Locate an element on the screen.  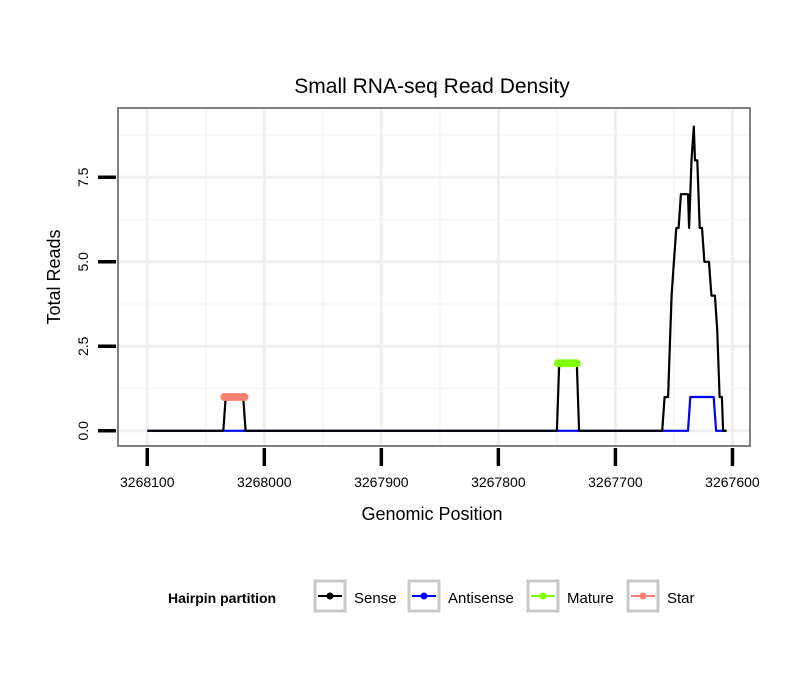
y-tick-label: 0.0 is located at coordinates (83, 431).